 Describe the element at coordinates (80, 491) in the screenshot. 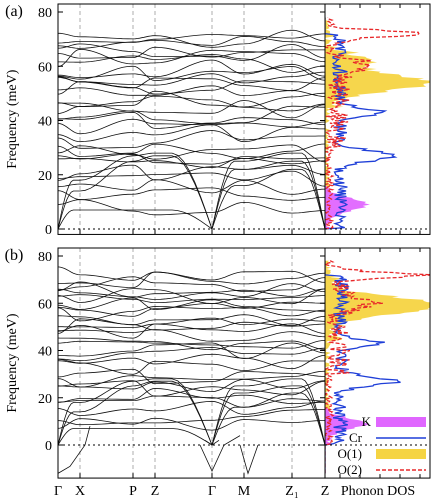

I see `x-tick-label: X` at that location.